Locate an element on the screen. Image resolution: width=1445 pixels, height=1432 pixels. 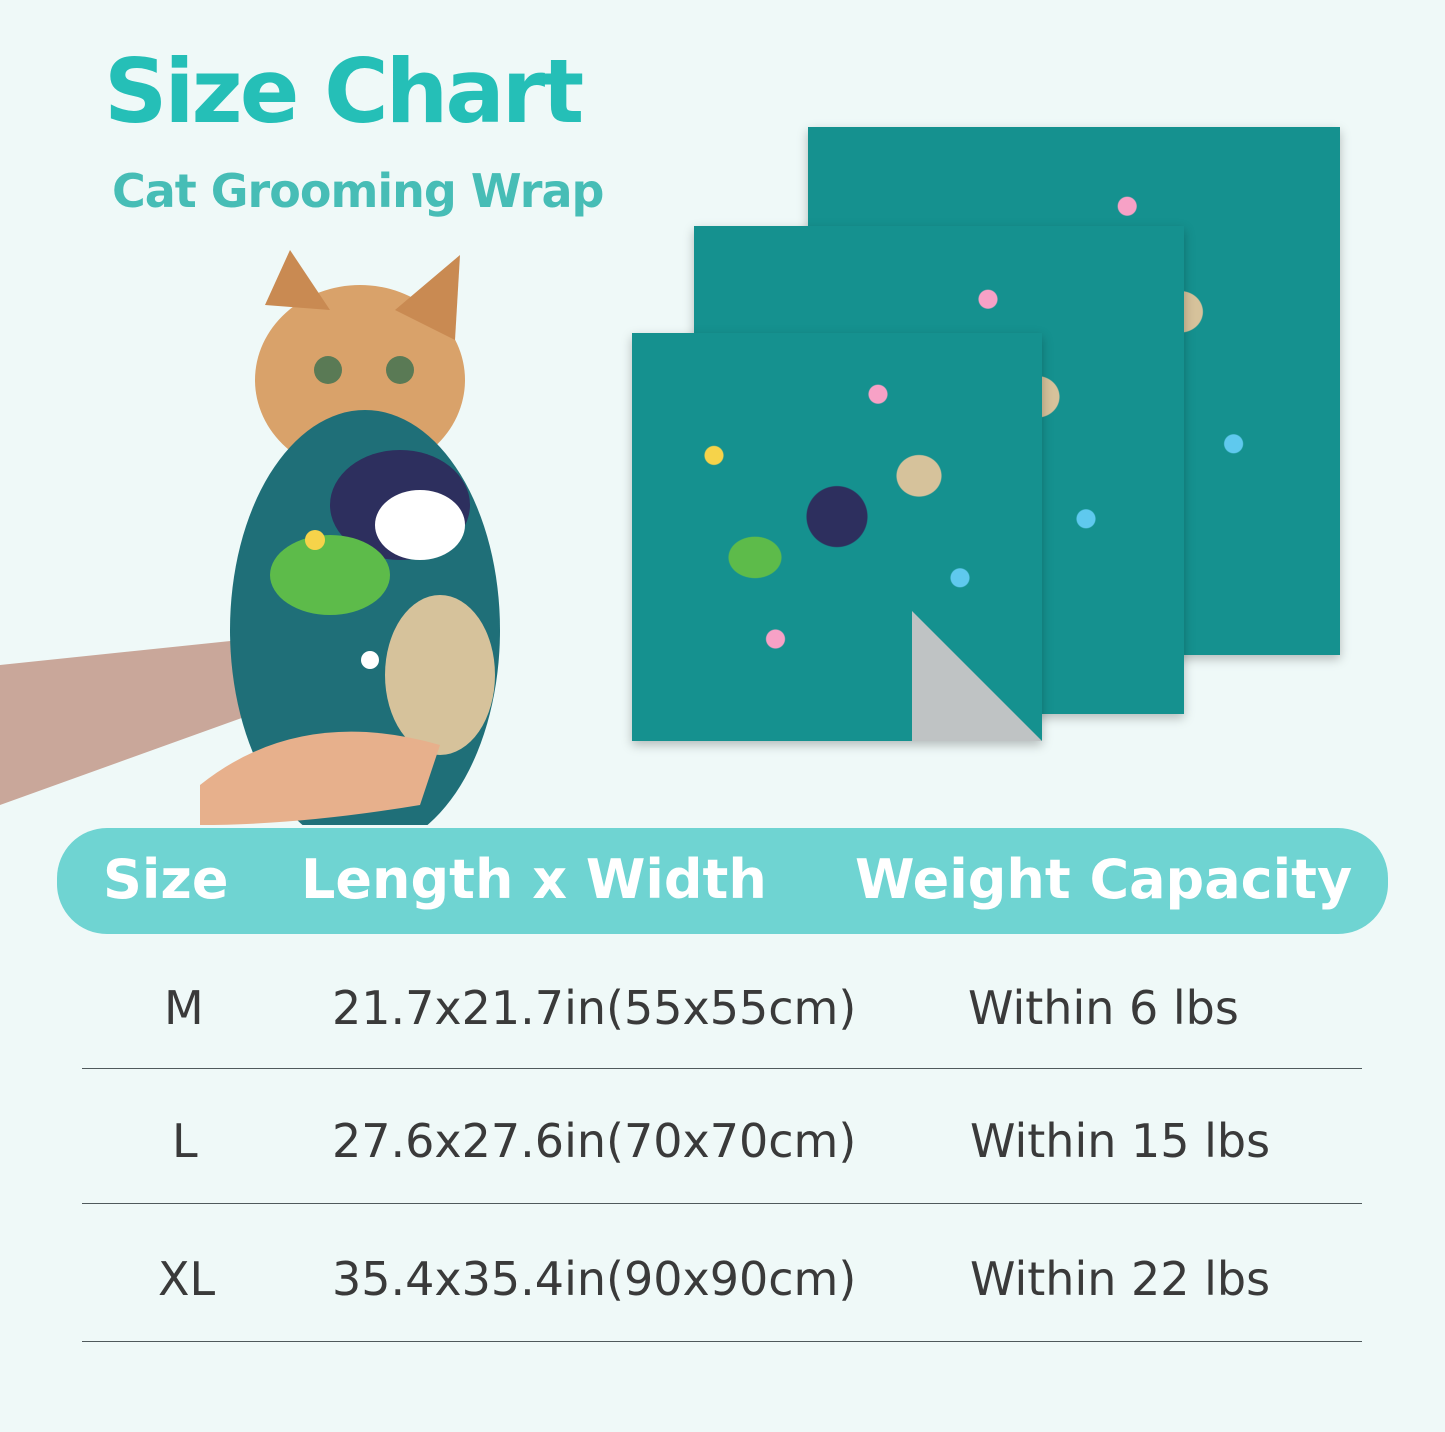
size-cell: XL is located at coordinates (187, 1279).